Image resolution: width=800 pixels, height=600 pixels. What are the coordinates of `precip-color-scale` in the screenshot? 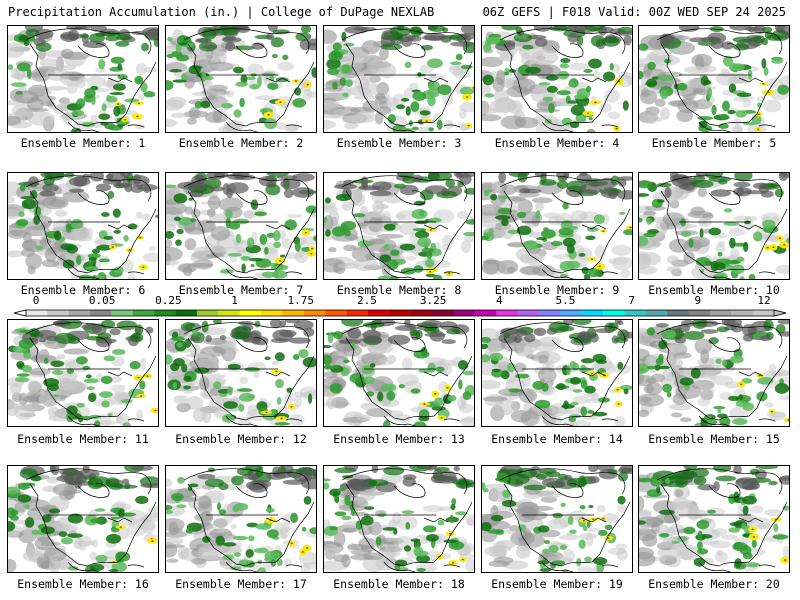 It's located at (400, 313).